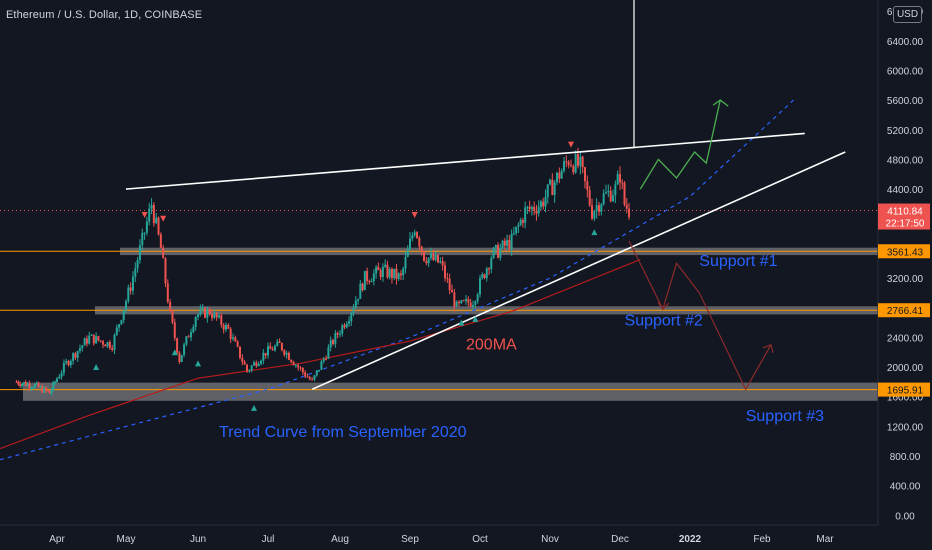 The height and width of the screenshot is (550, 932). What do you see at coordinates (680, 144) in the screenshot?
I see `bullish-projection-path` at bounding box center [680, 144].